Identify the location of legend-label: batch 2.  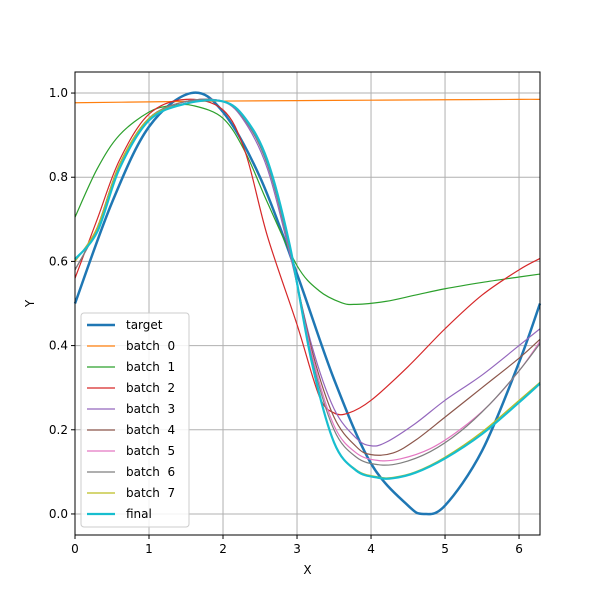
(150, 388).